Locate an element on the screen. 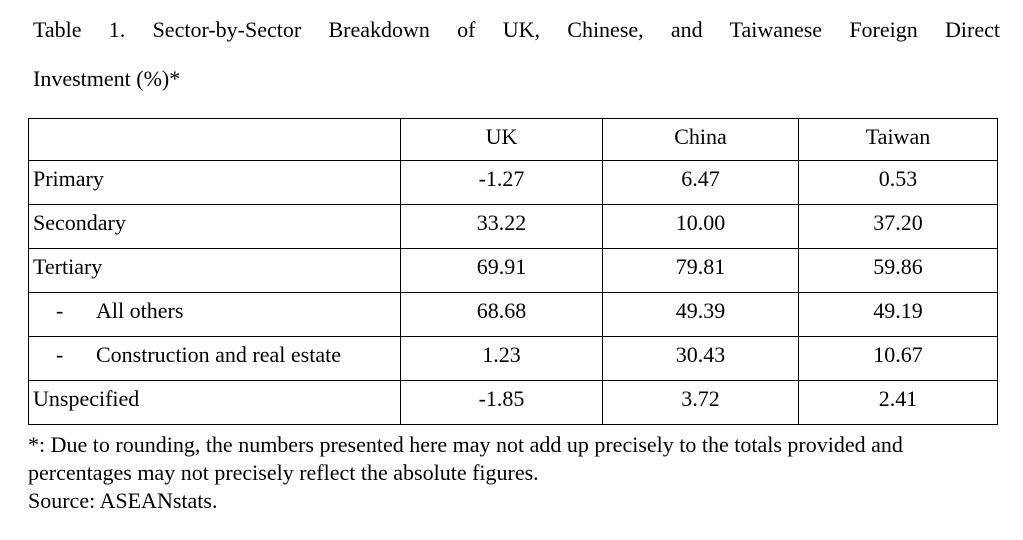 The width and height of the screenshot is (1023, 540). cell-value: 1.23 is located at coordinates (501, 358).